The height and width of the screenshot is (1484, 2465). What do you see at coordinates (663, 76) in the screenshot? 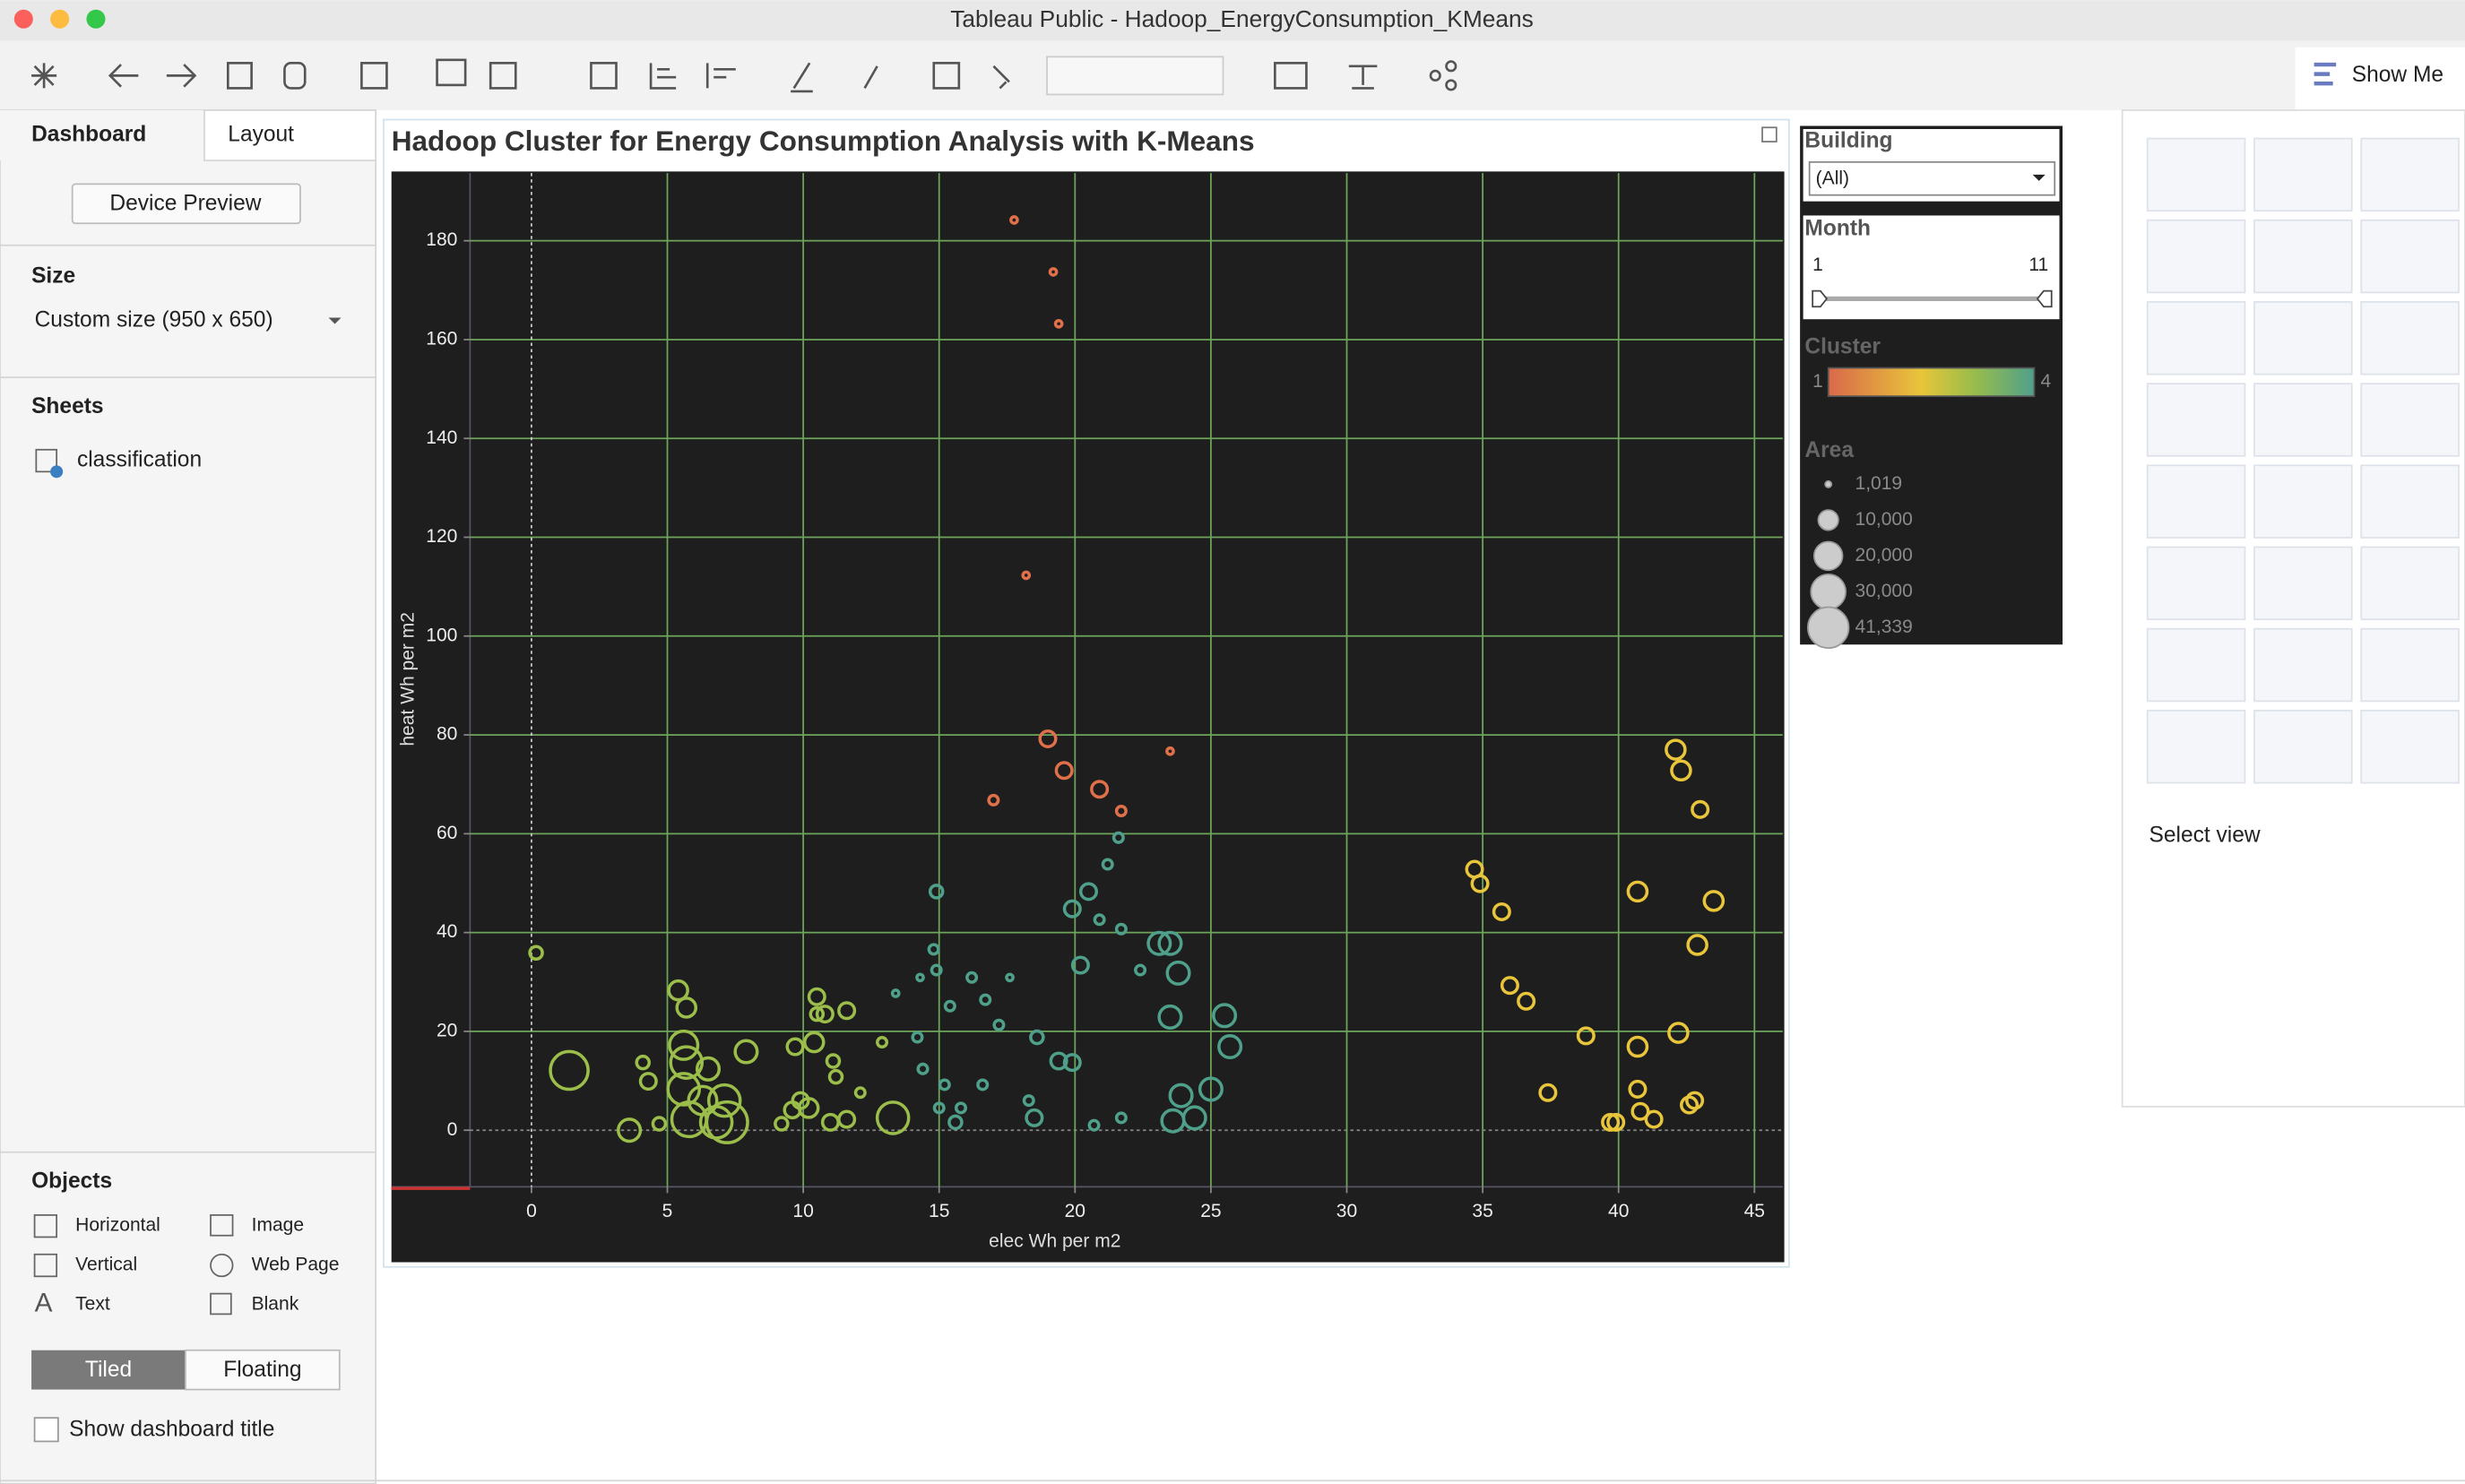
I see `sort-asc-button` at bounding box center [663, 76].